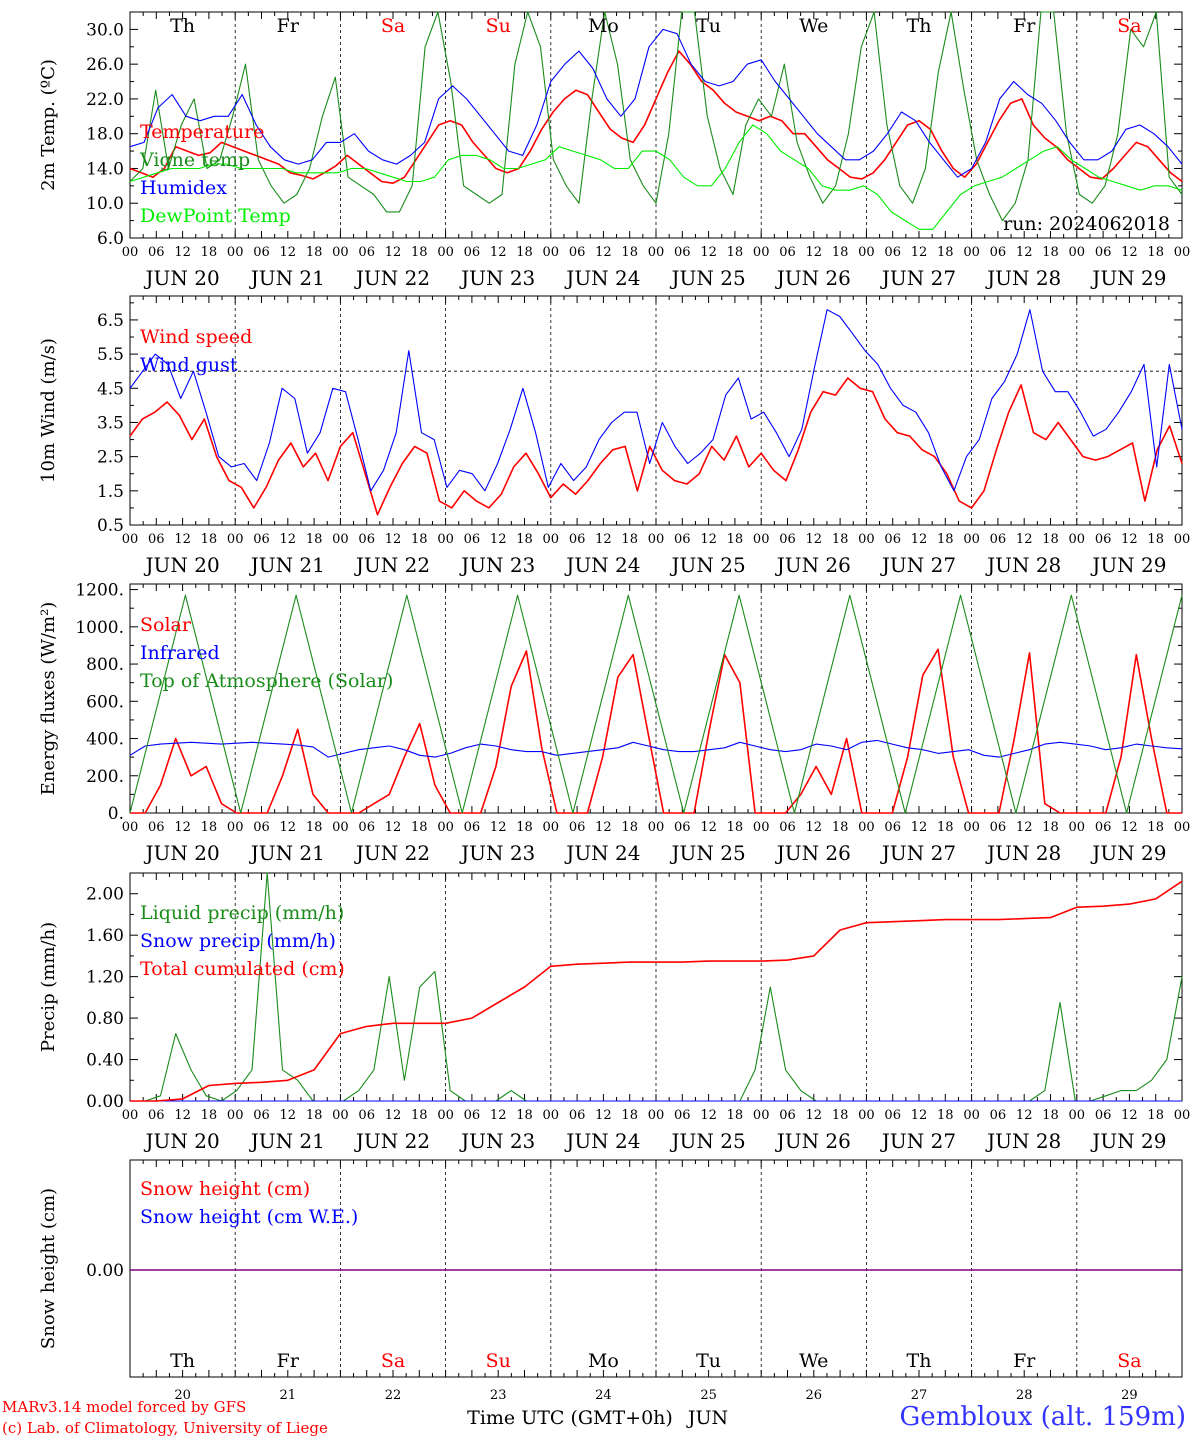 The width and height of the screenshot is (1194, 1440). Describe the element at coordinates (194, 160) in the screenshot. I see `legend-entry: Vigne temp` at that location.